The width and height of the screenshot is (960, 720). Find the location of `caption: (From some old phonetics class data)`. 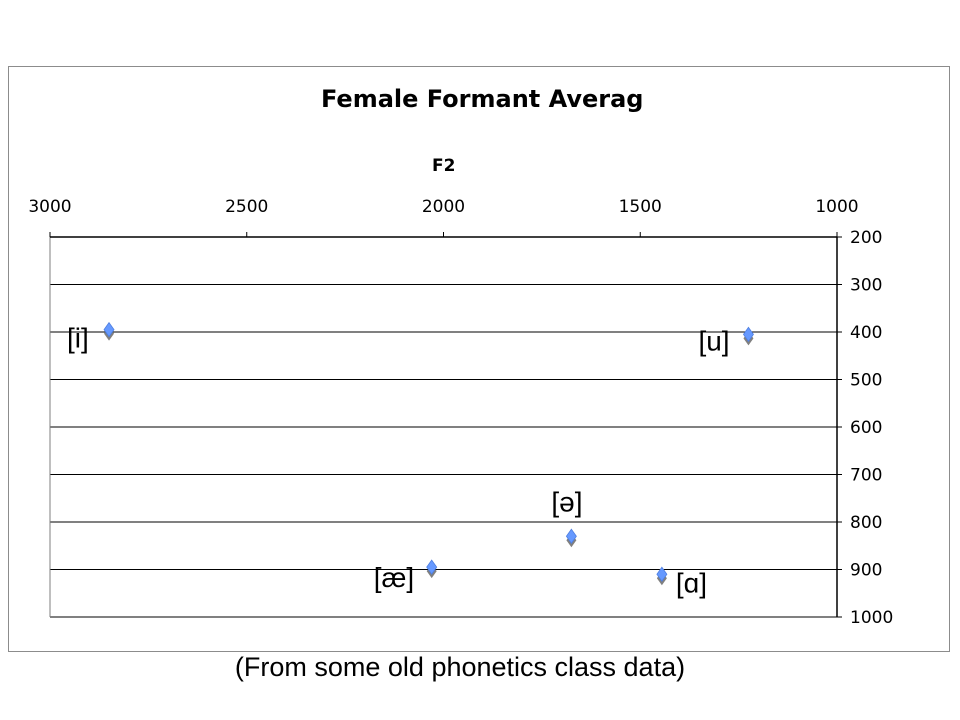

caption: (From some old phonetics class data) is located at coordinates (460, 667).